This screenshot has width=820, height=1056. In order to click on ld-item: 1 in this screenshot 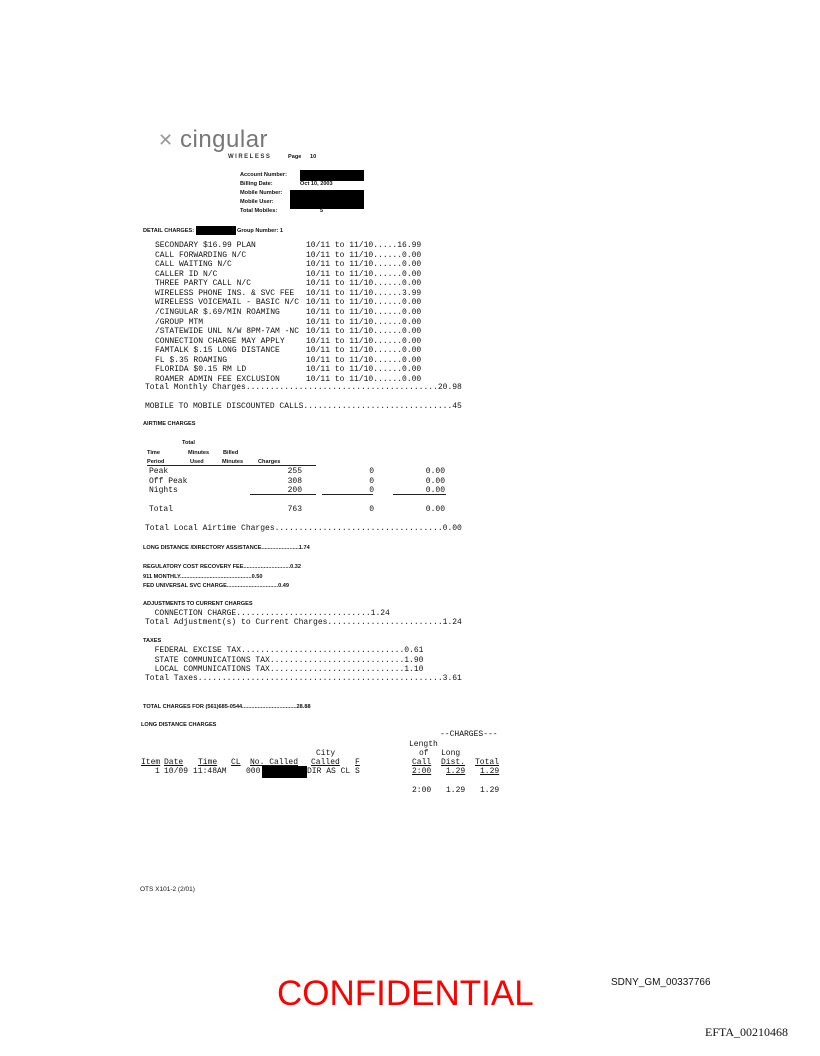, I will do `click(157, 771)`.